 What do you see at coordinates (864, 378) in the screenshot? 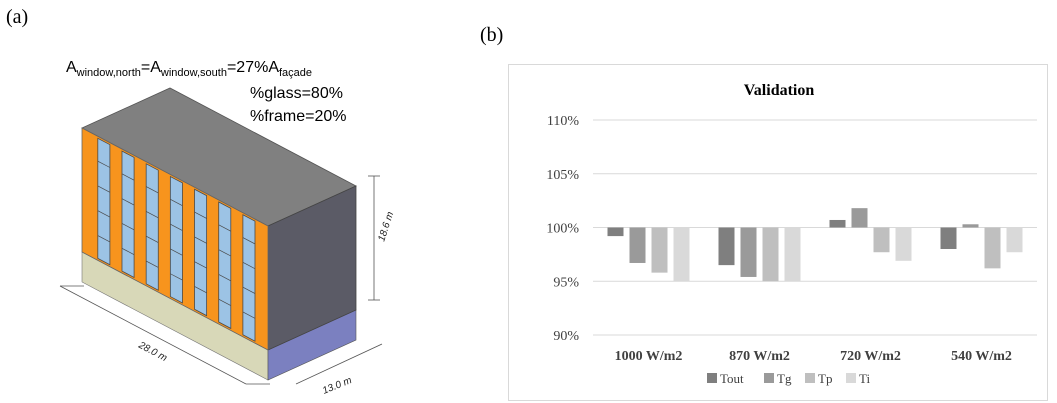
I see `legend-label-ti: Ti` at bounding box center [864, 378].